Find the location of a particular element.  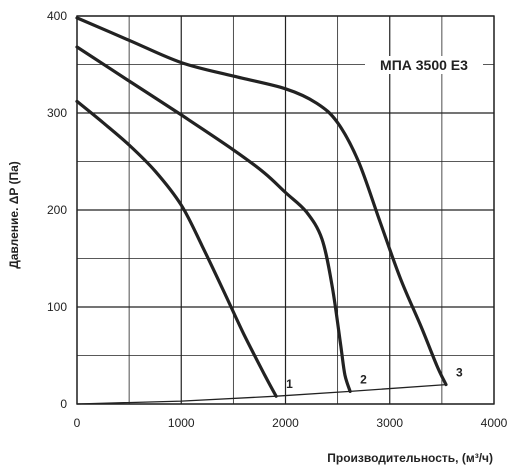

y-tick-label: 300 is located at coordinates (57, 113).